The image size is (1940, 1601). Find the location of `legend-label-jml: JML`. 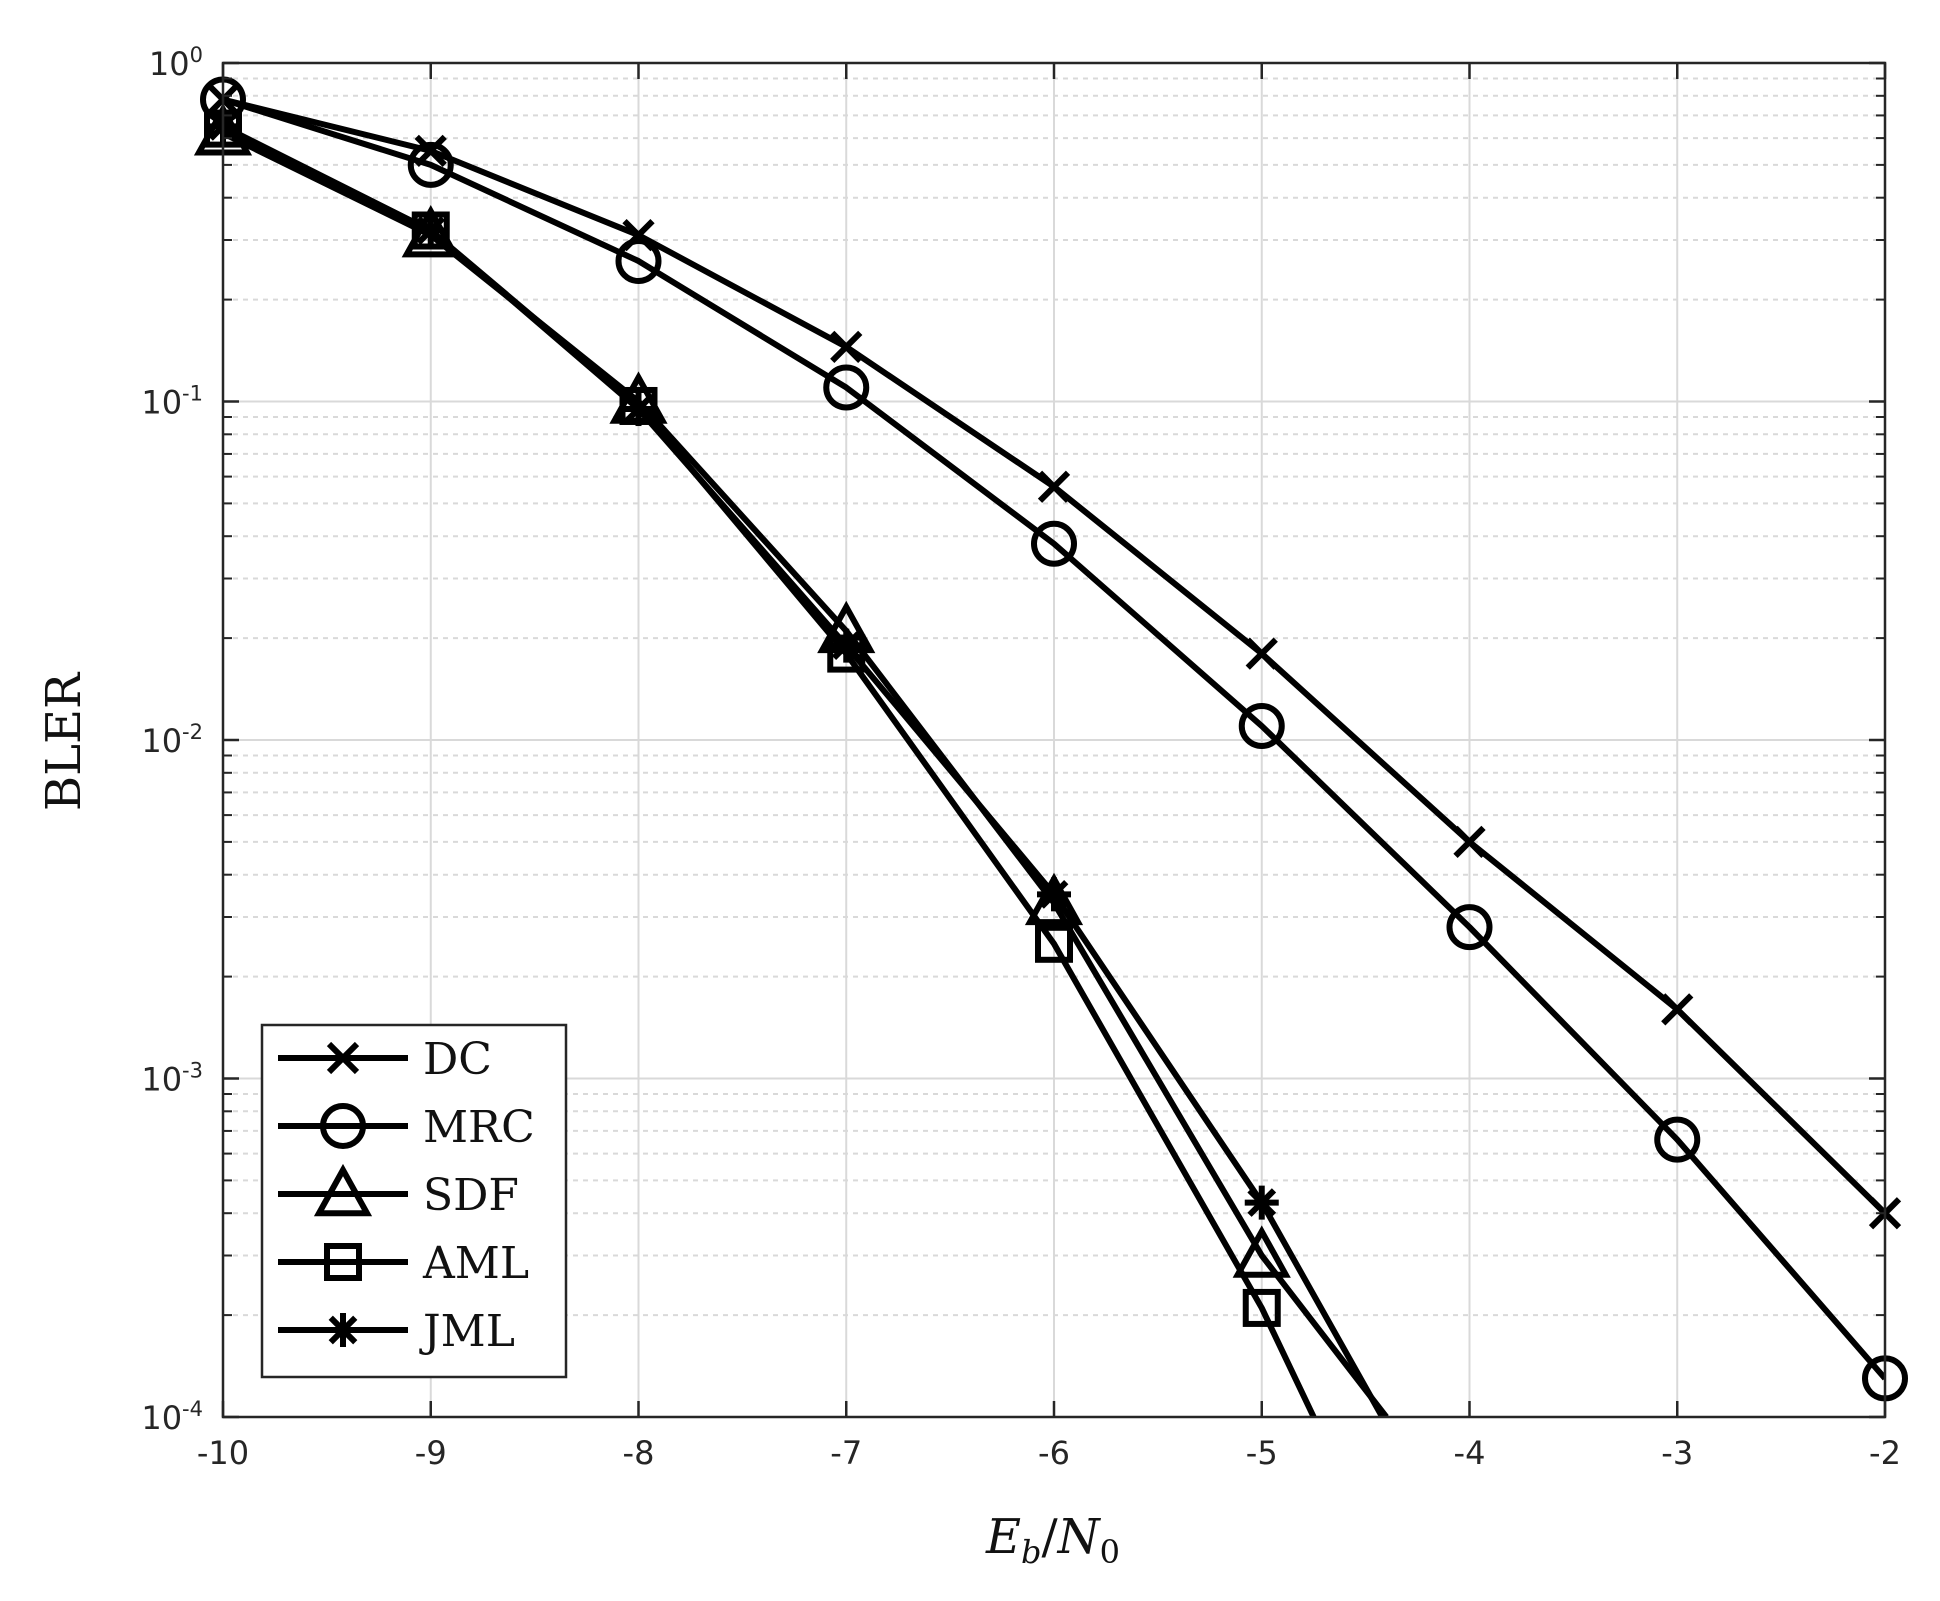

legend-label-jml: JML is located at coordinates (467, 1331).